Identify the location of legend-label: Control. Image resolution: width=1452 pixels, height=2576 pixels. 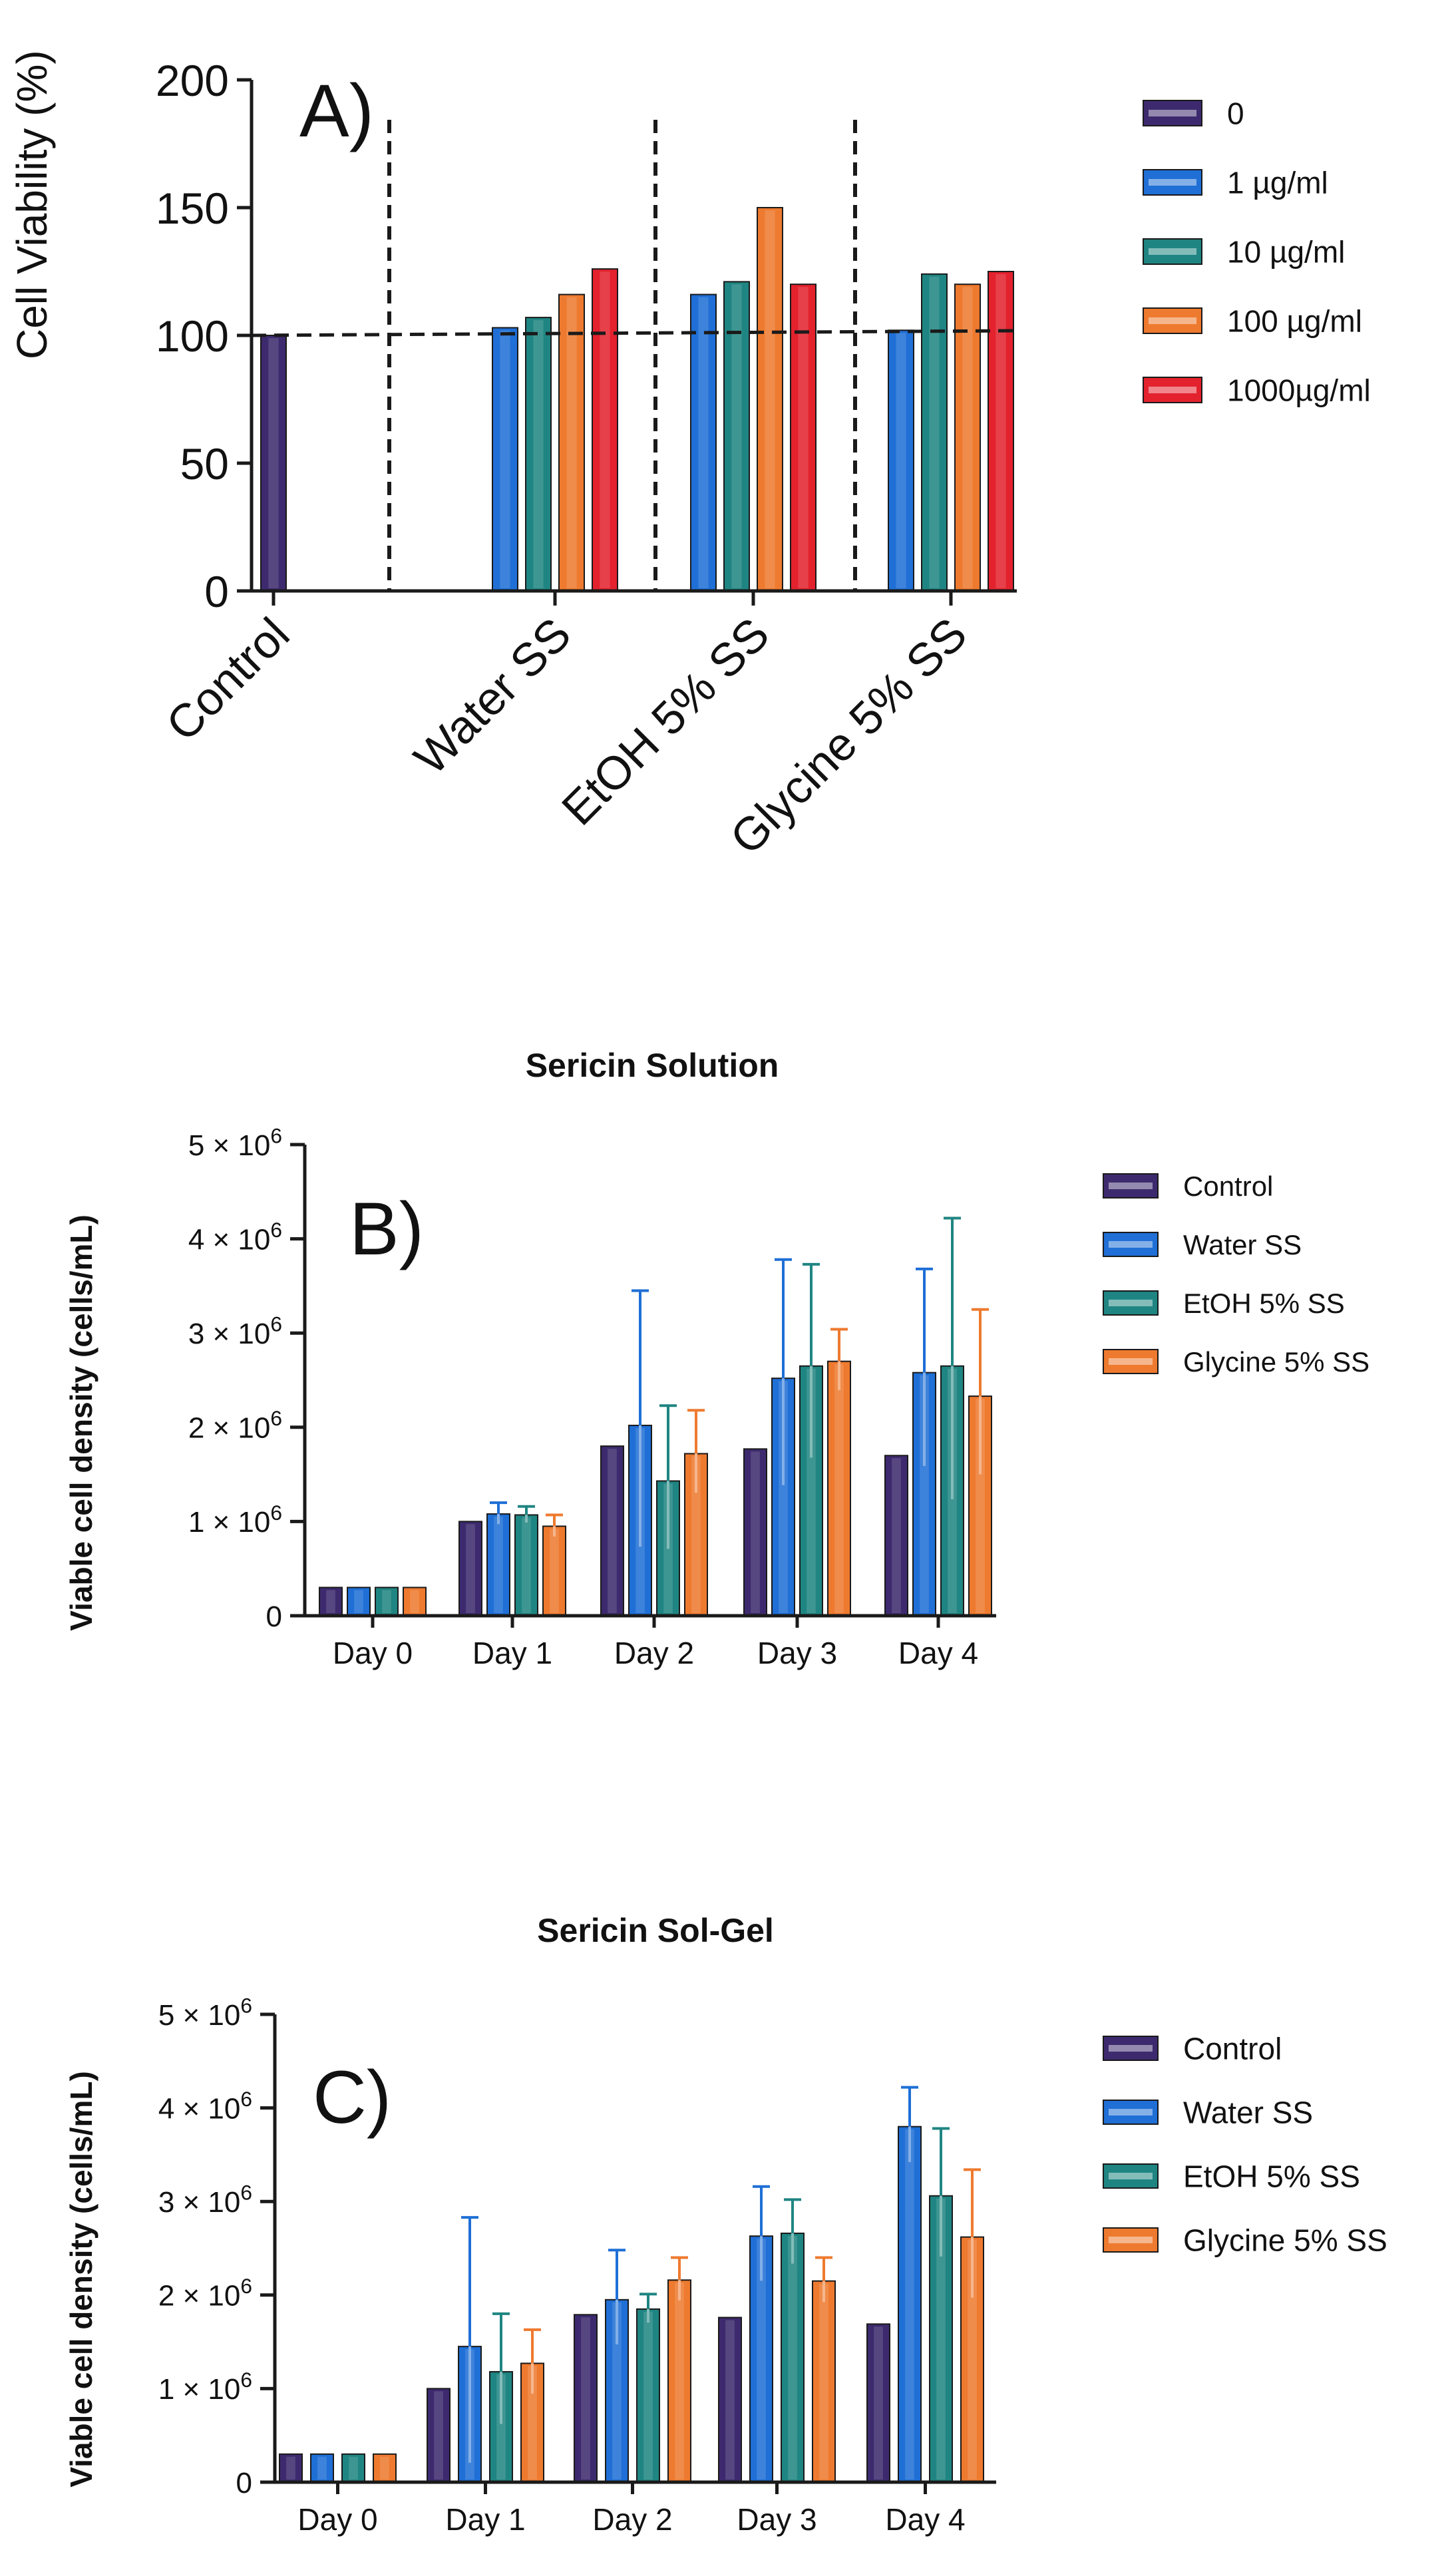
(1228, 1186).